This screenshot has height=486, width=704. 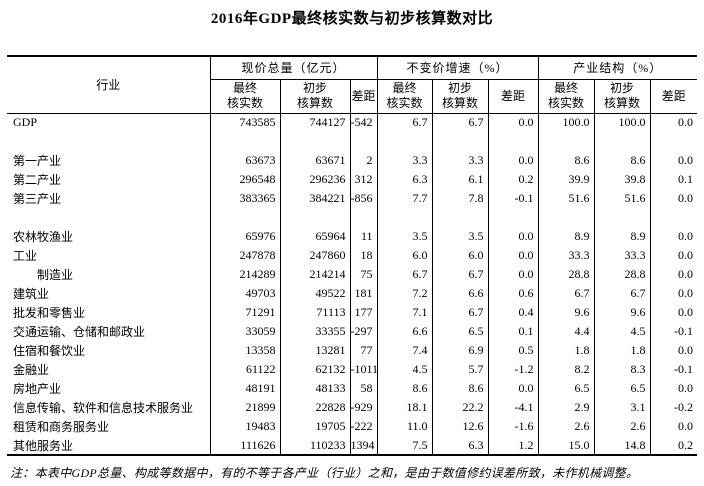 I want to click on row-label: 工业, so click(x=109, y=255).